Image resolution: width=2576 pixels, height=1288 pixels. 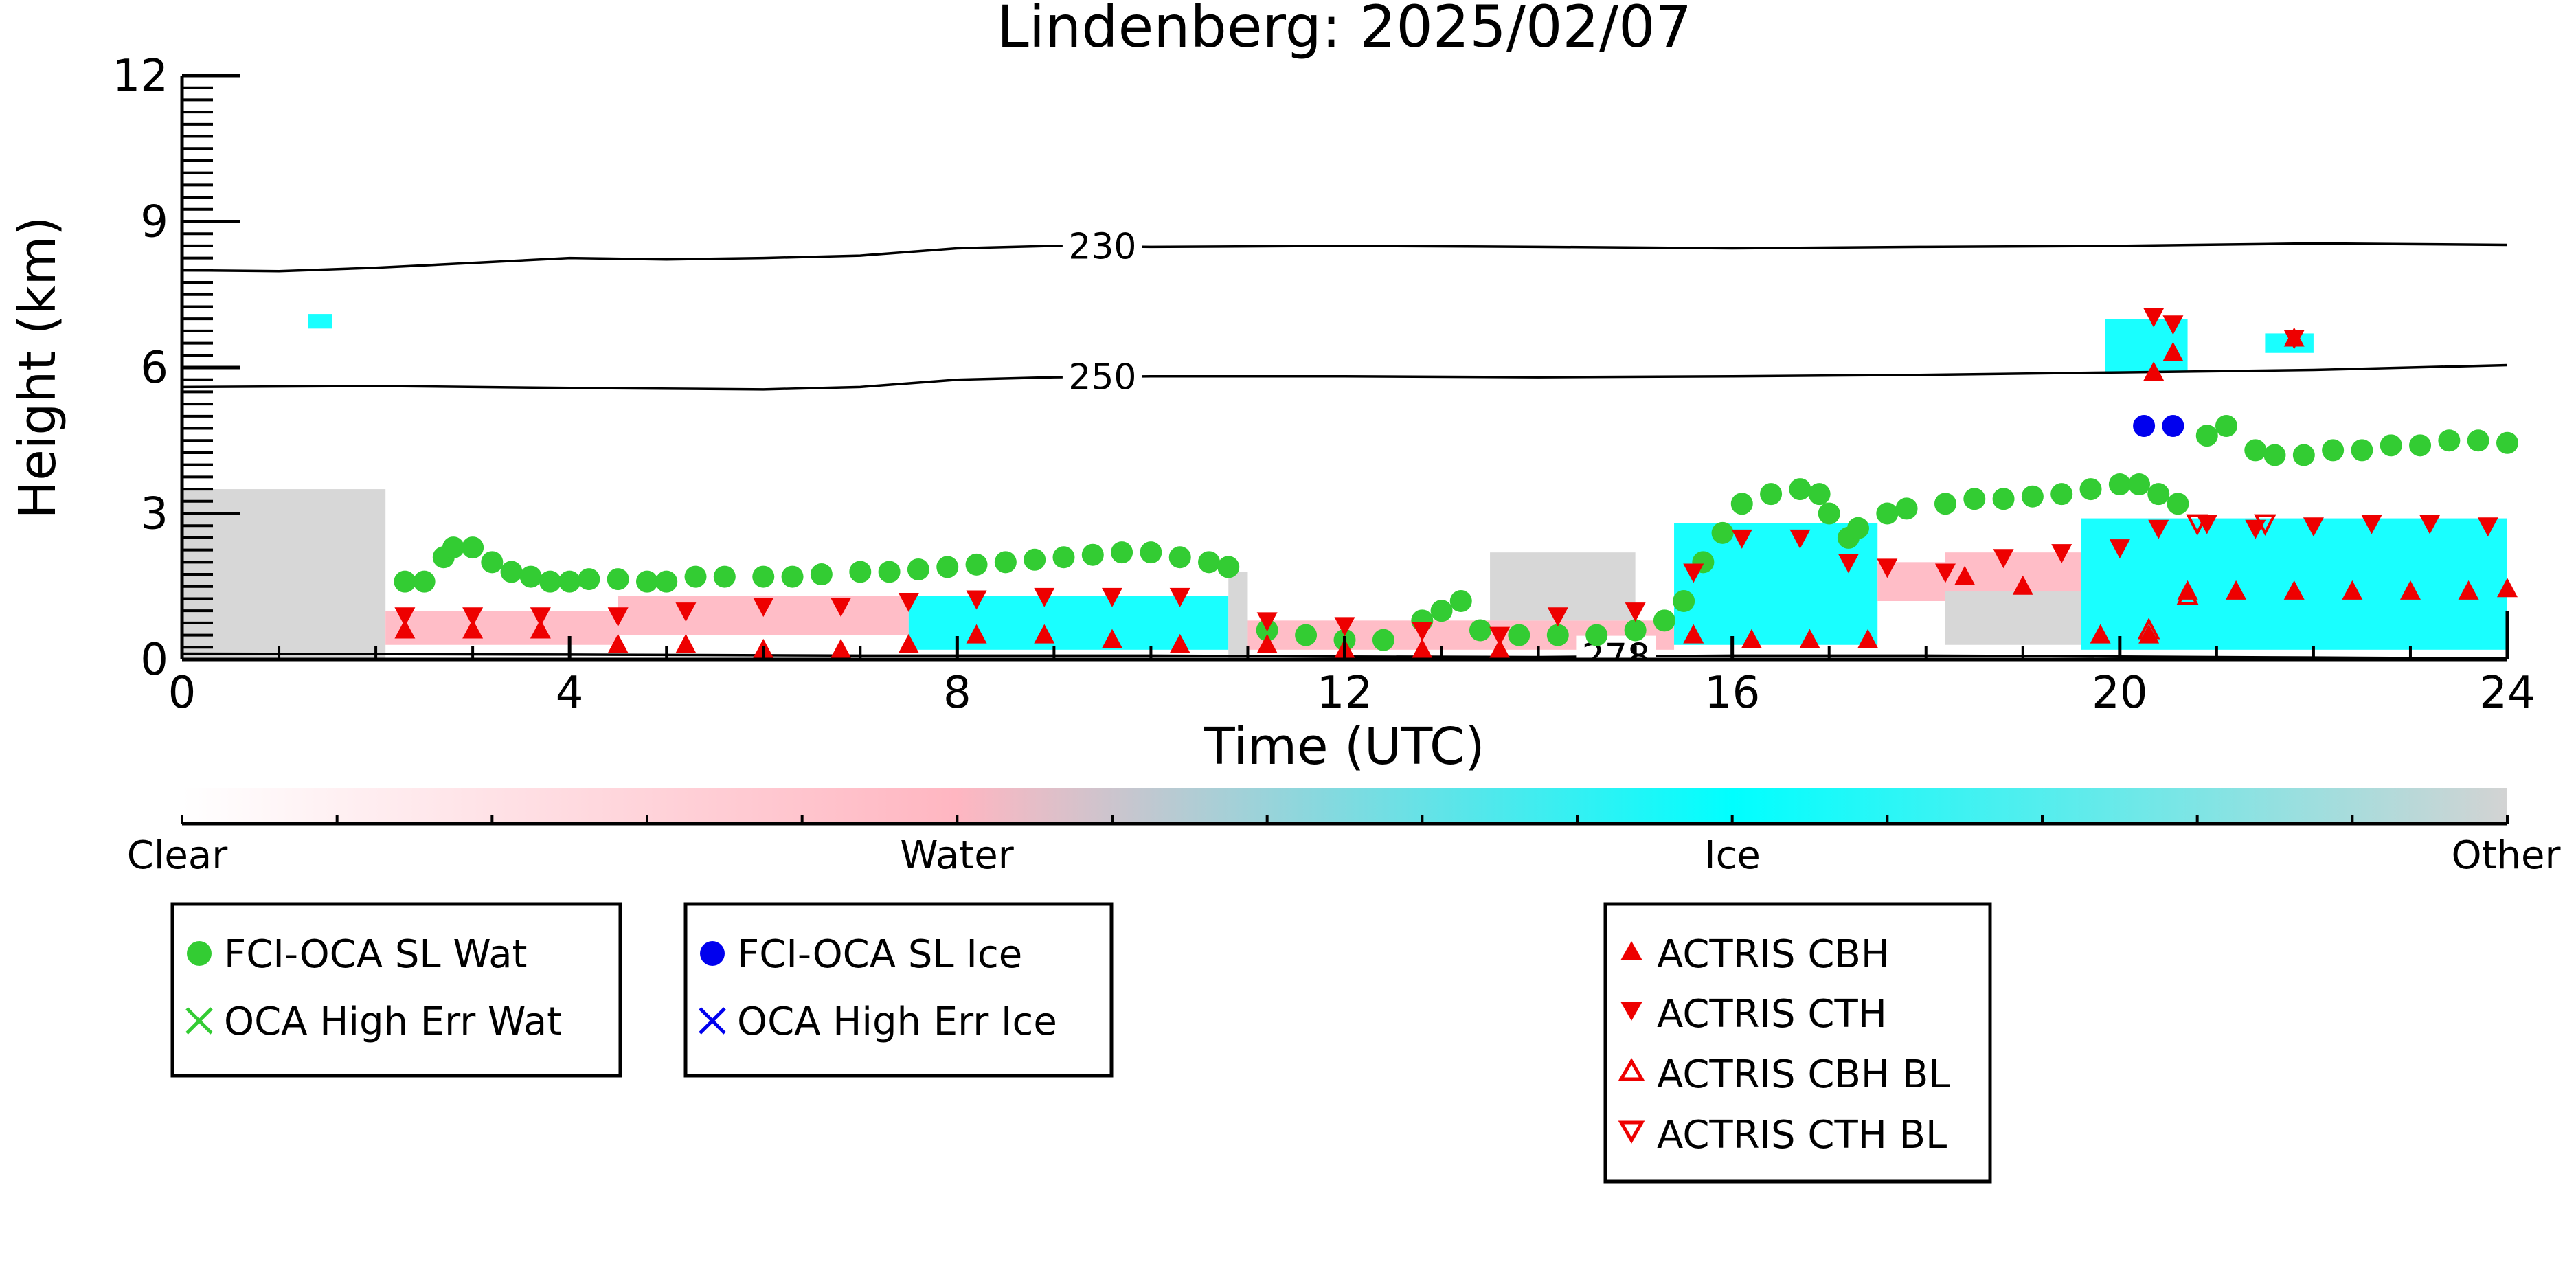 I want to click on y-tick-label: 3, so click(x=154, y=514).